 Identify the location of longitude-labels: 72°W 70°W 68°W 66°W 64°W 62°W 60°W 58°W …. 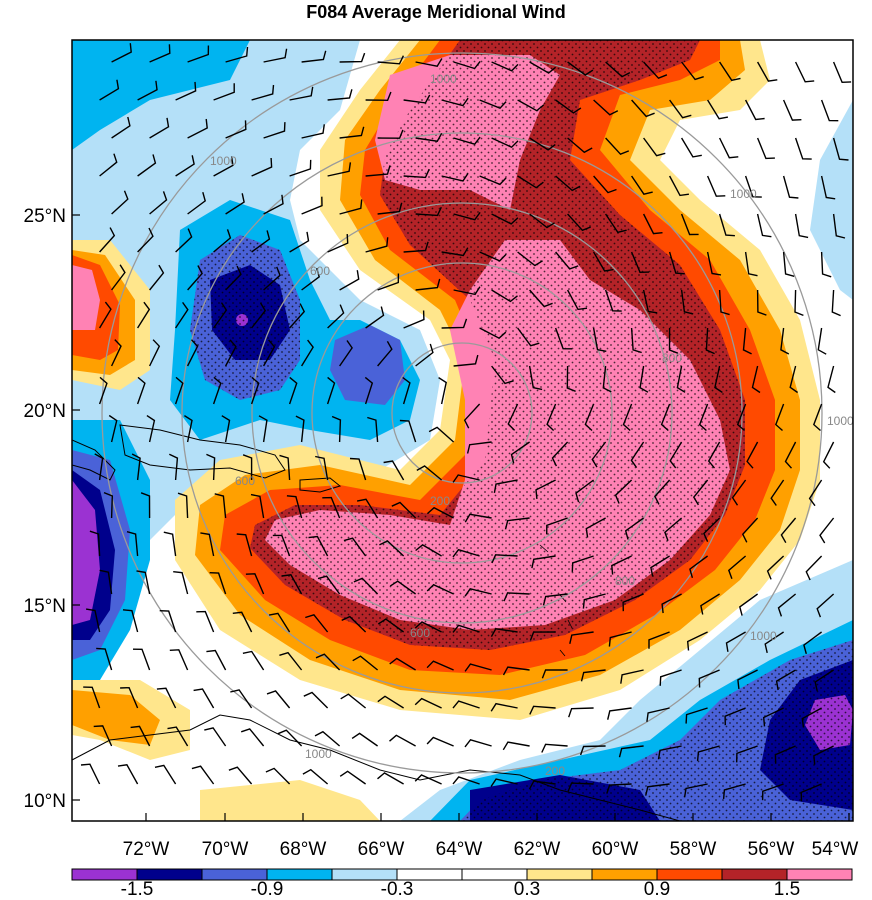
(491, 849).